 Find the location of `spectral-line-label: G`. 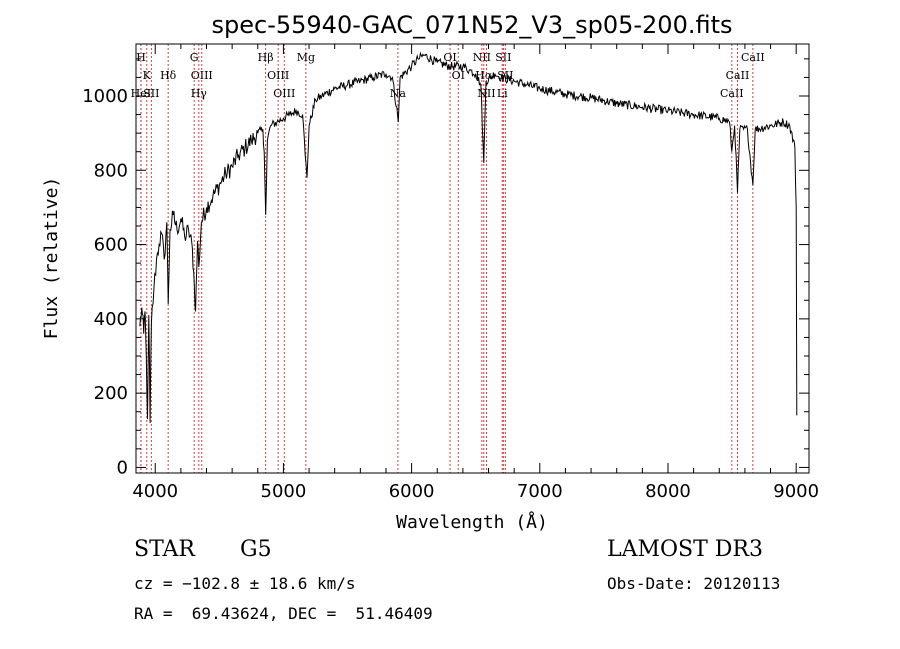

spectral-line-label: G is located at coordinates (194, 57).